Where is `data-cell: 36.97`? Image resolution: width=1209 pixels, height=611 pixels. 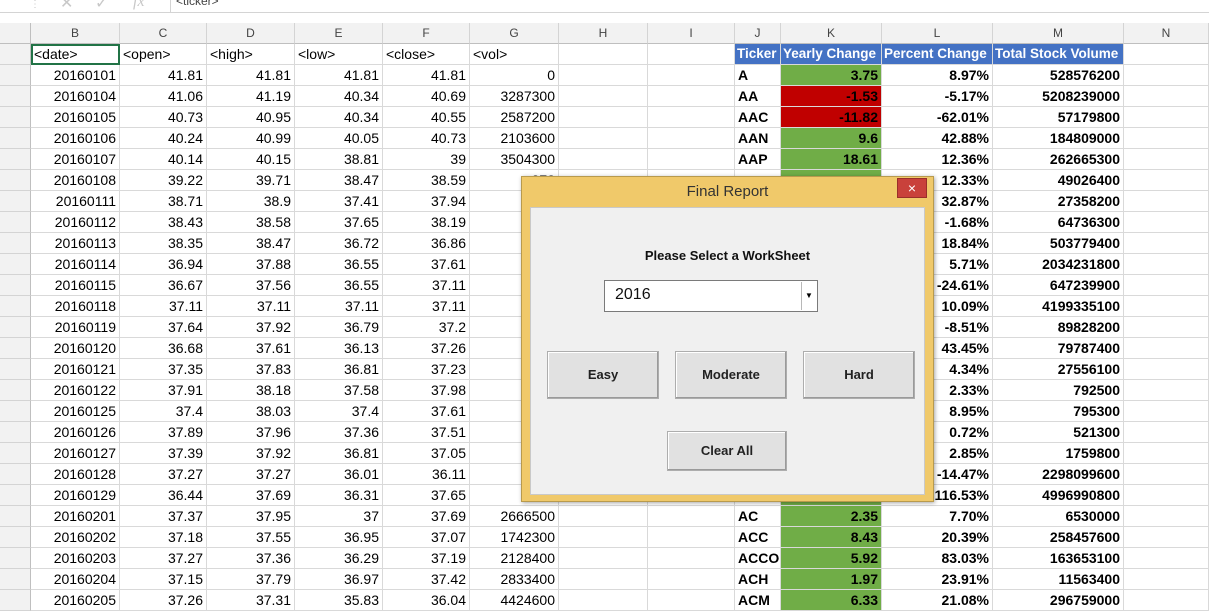
data-cell: 36.97 is located at coordinates (339, 579).